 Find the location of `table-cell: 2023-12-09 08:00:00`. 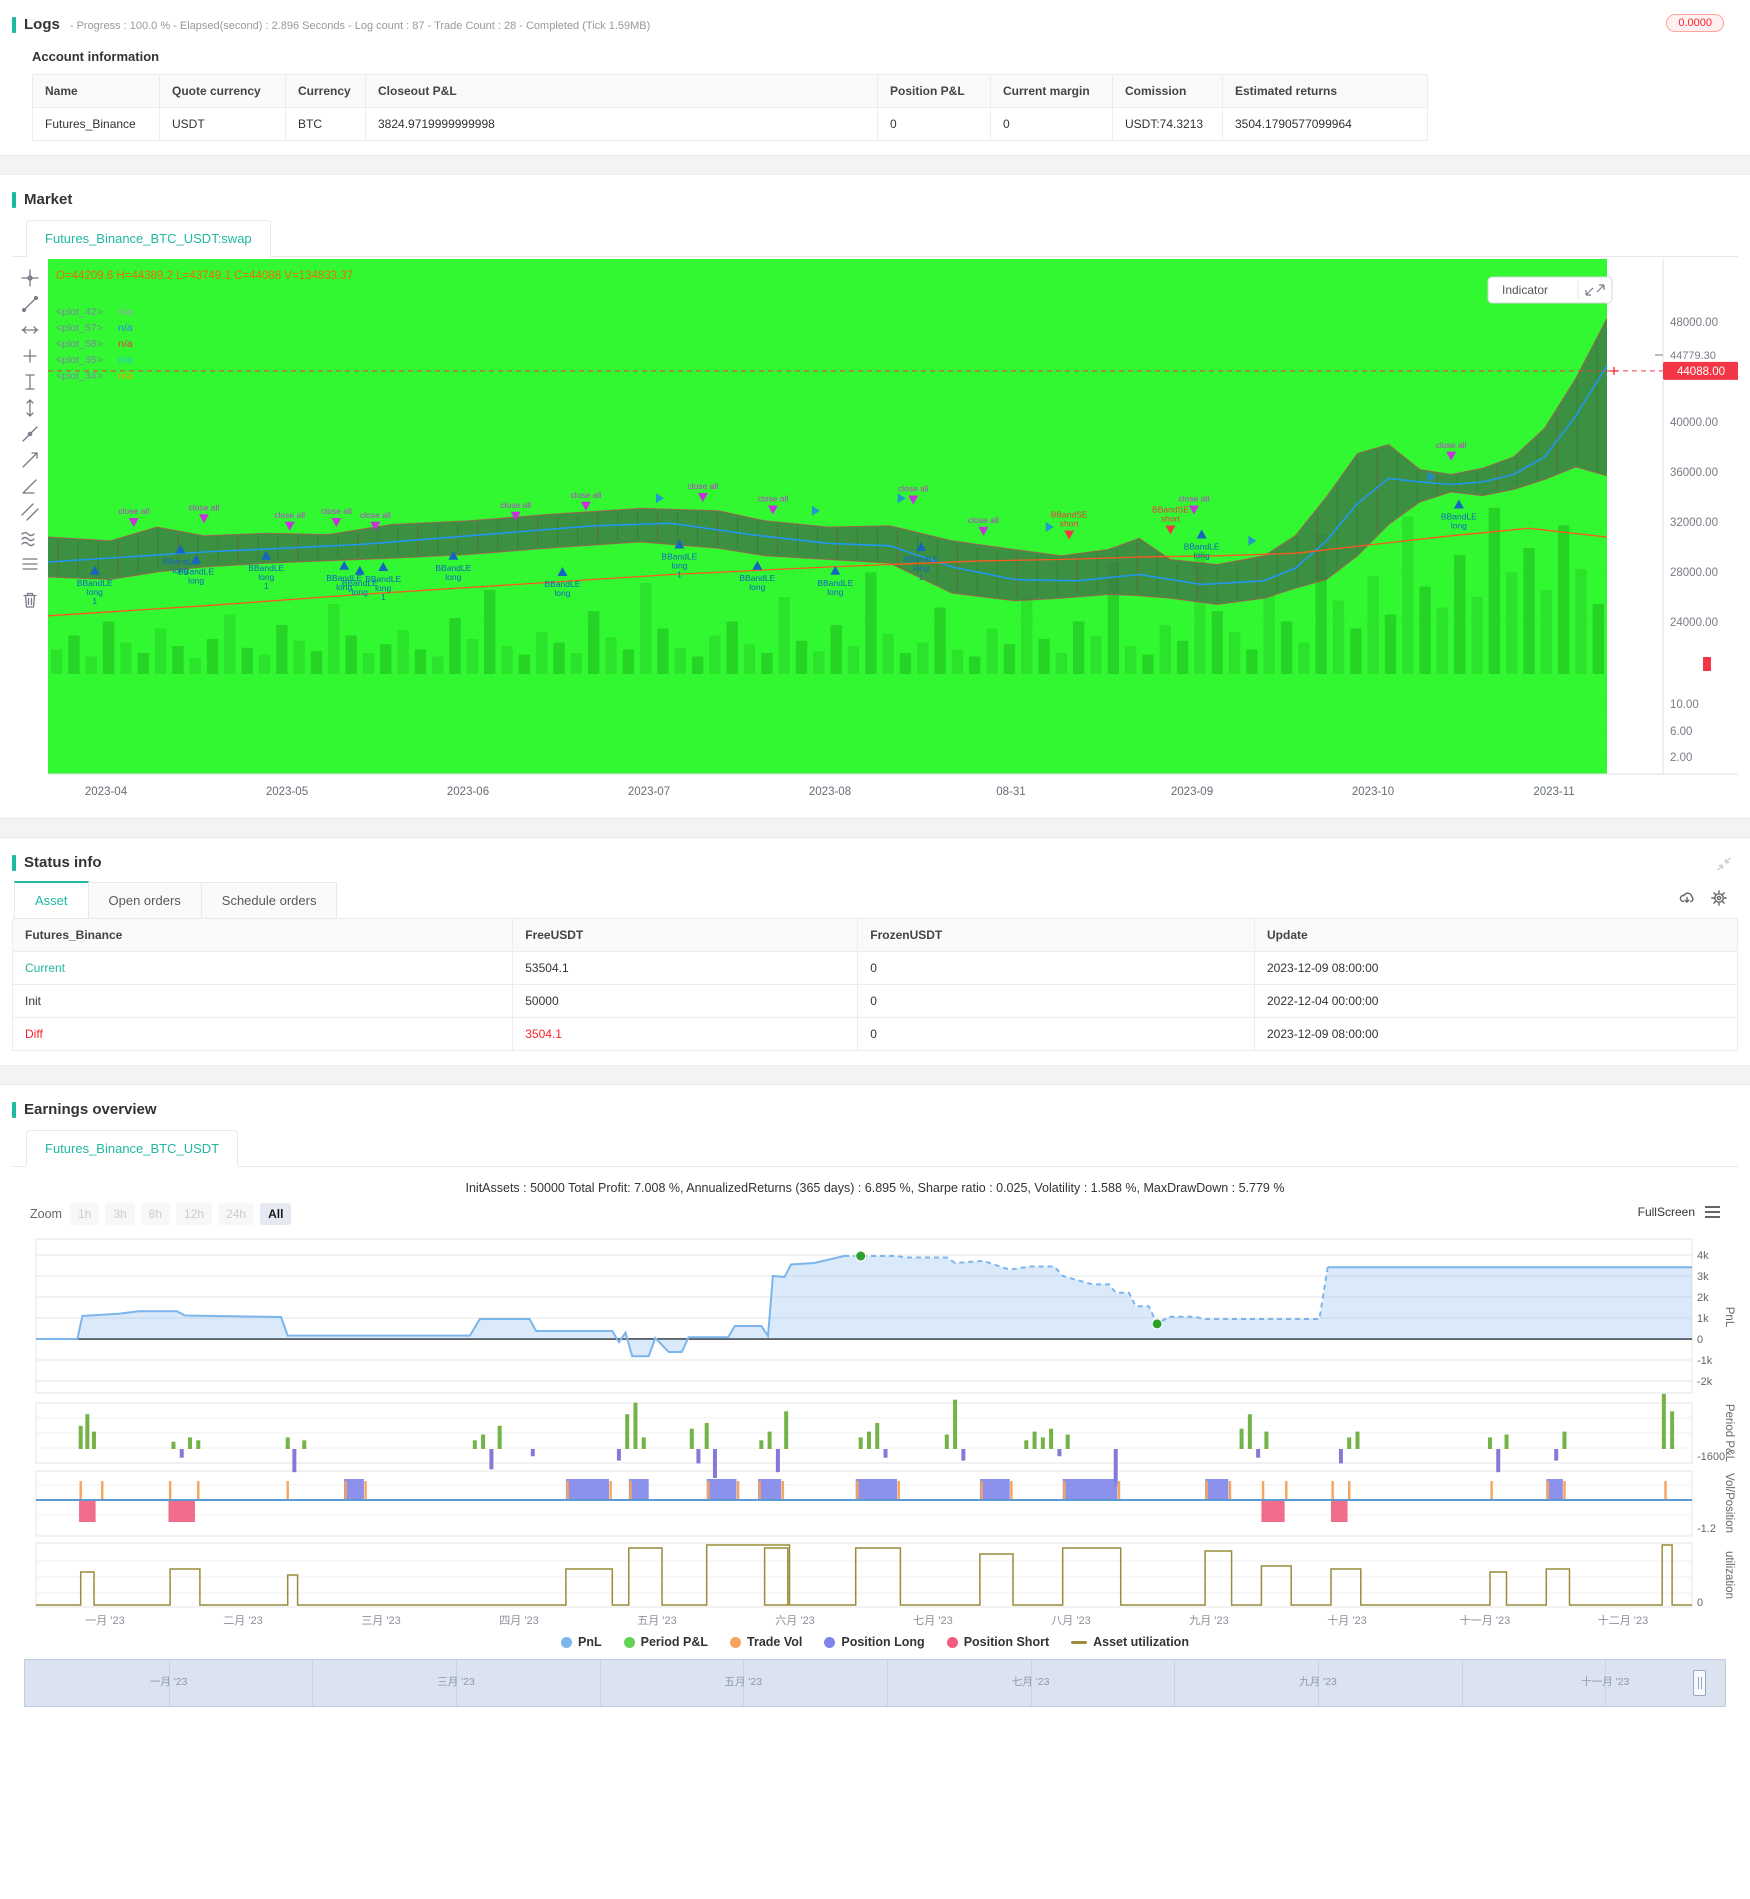

table-cell: 2023-12-09 08:00:00 is located at coordinates (1496, 968).